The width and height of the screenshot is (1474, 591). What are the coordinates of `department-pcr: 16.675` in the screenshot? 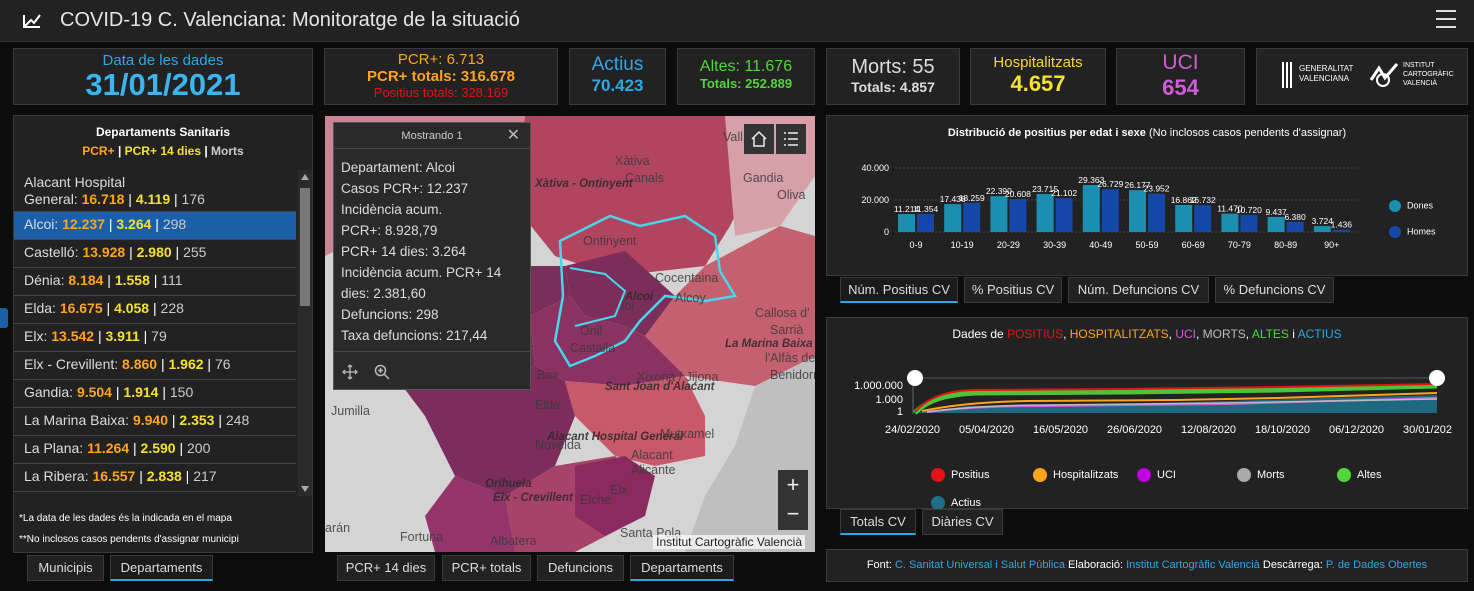 It's located at (81, 308).